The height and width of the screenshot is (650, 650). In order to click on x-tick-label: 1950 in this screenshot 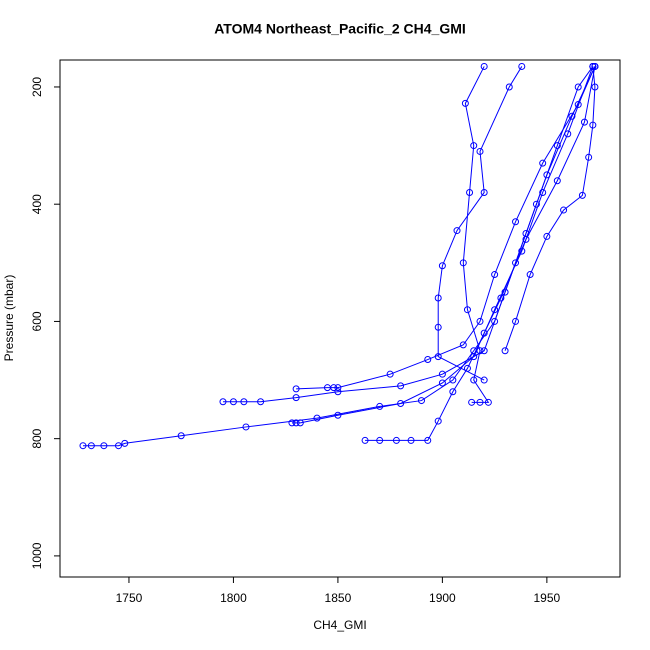, I will do `click(547, 598)`.